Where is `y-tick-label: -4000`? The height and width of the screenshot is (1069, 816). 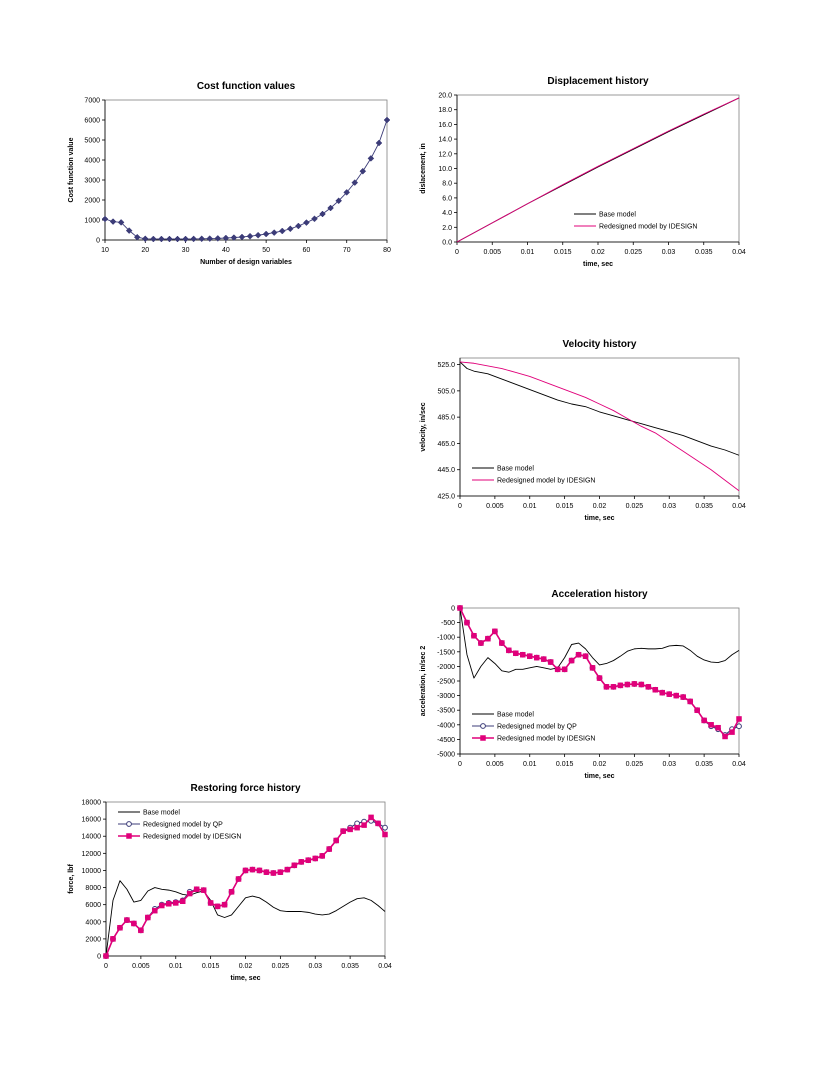
y-tick-label: -4000 is located at coordinates (446, 725).